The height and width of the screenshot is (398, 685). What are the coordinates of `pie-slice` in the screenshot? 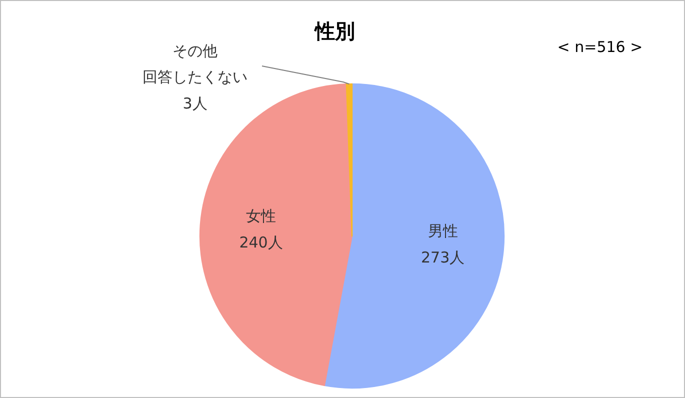 It's located at (349, 160).